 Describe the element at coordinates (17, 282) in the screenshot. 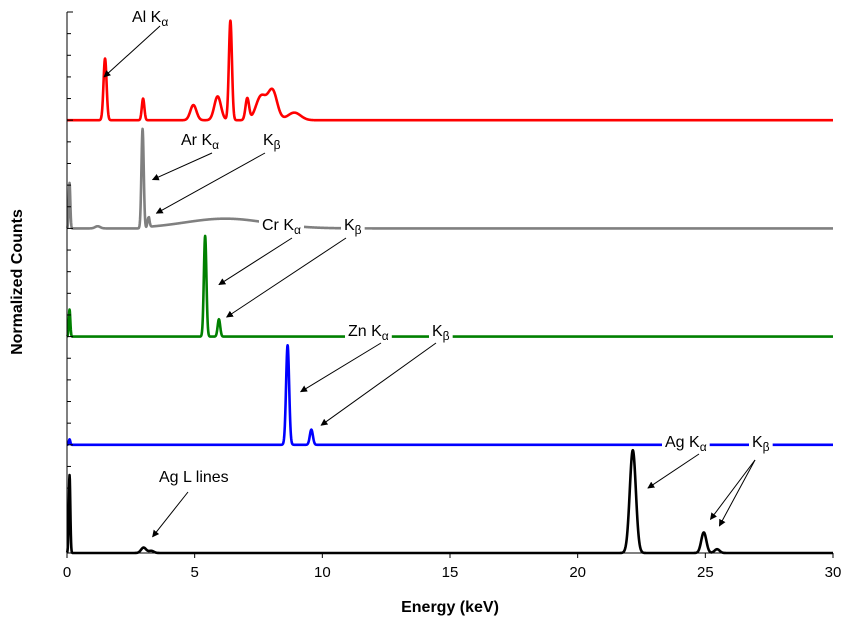

I see `y-axis-title: Normalized Counts` at that location.